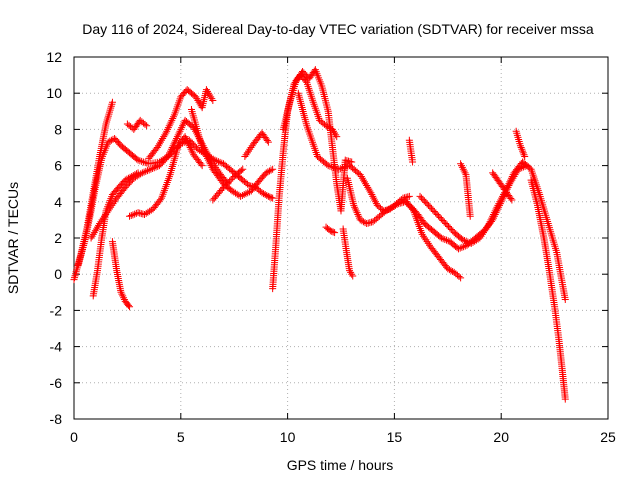  I want to click on x-tick-label: 20, so click(501, 437).